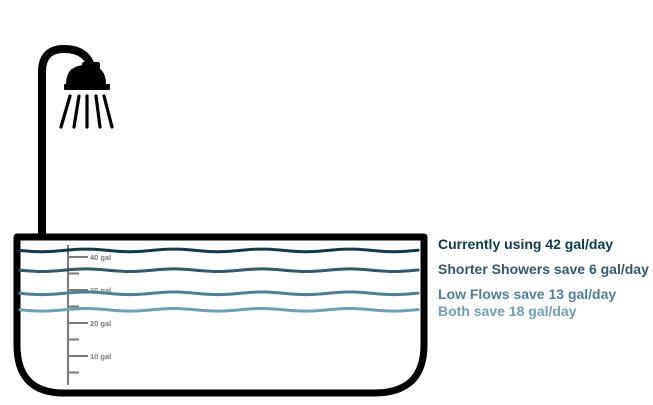 This screenshot has height=405, width=653. What do you see at coordinates (100, 290) in the screenshot?
I see `scale-tick-label: 30 gal` at bounding box center [100, 290].